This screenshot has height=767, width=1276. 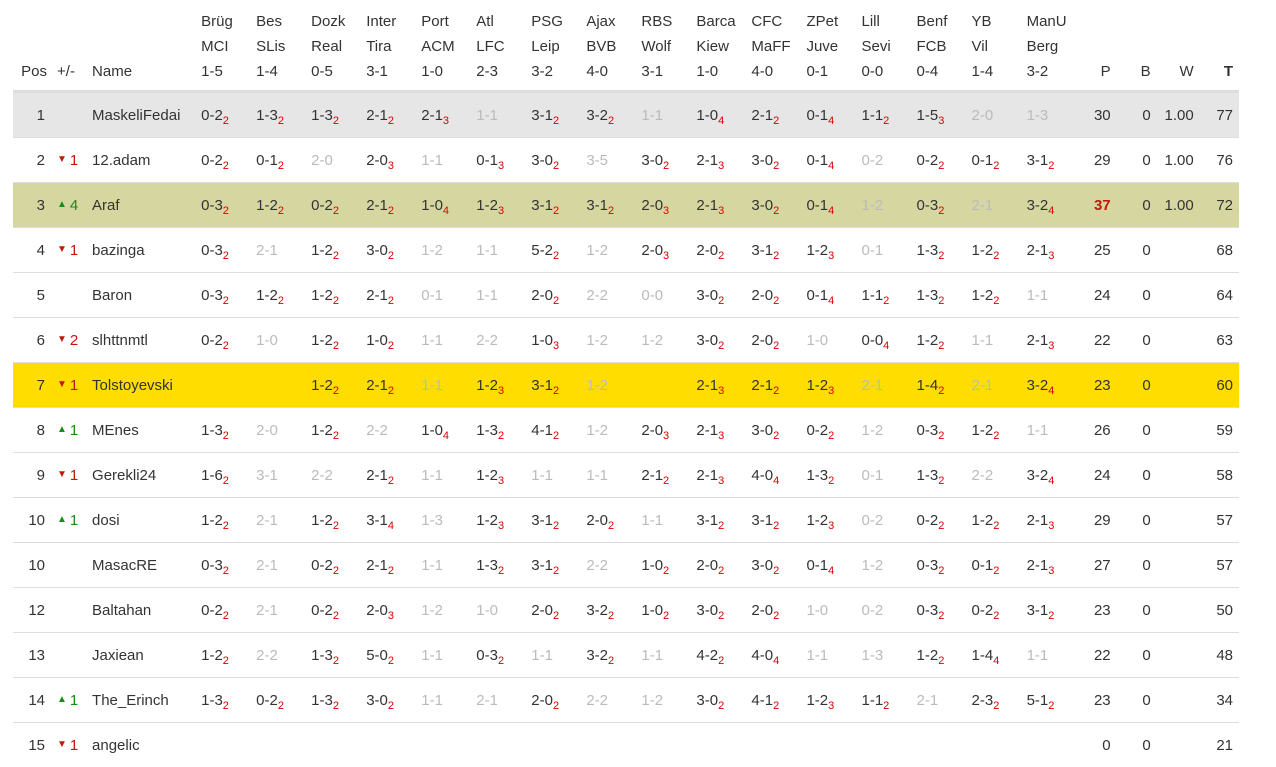 What do you see at coordinates (31, 46) in the screenshot?
I see `header-pos: Pos` at bounding box center [31, 46].